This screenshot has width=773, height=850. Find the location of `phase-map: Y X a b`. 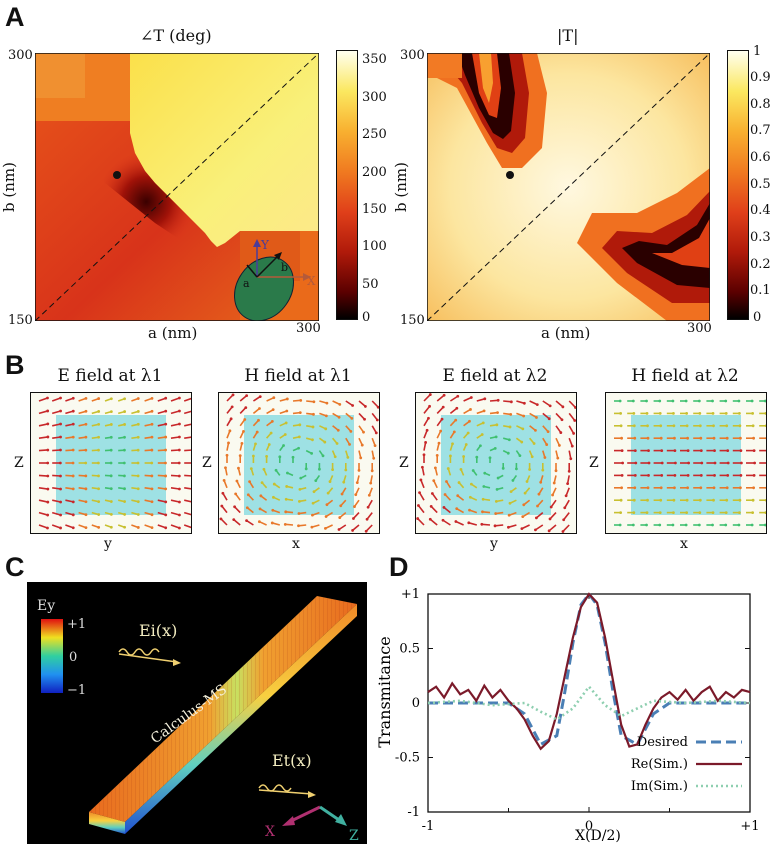

phase-map: Y X a b is located at coordinates (177, 187).